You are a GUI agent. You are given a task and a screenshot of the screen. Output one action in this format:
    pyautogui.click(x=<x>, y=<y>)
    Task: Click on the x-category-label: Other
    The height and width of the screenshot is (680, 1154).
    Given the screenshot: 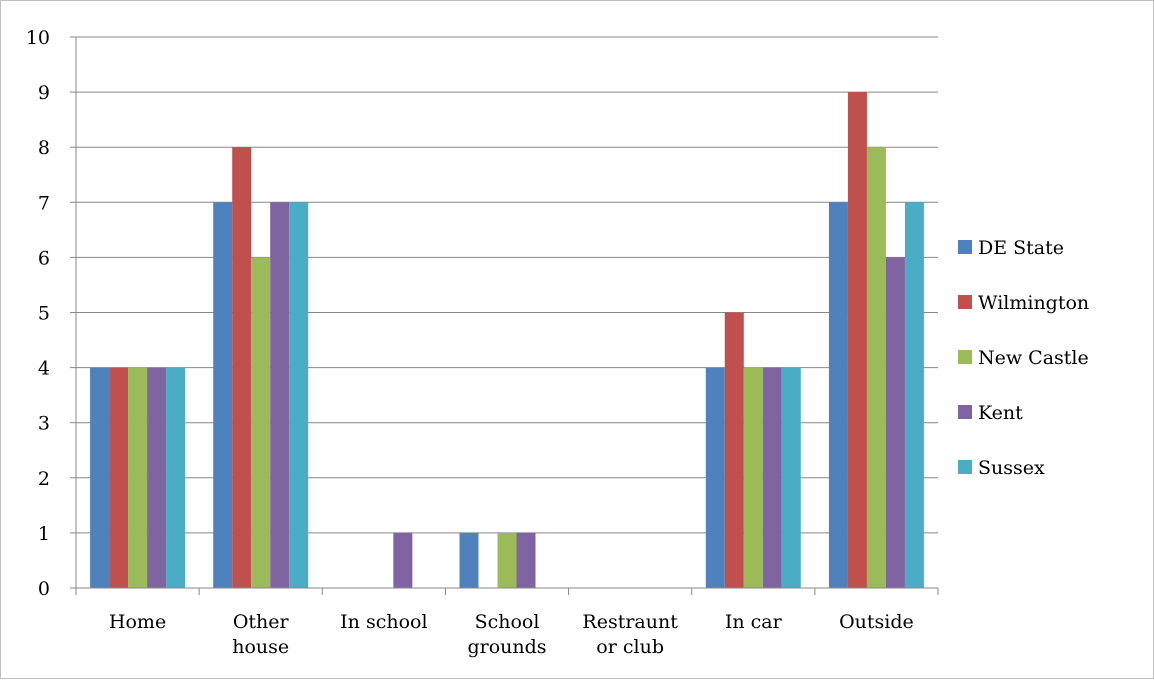 What is the action you would take?
    pyautogui.click(x=261, y=622)
    